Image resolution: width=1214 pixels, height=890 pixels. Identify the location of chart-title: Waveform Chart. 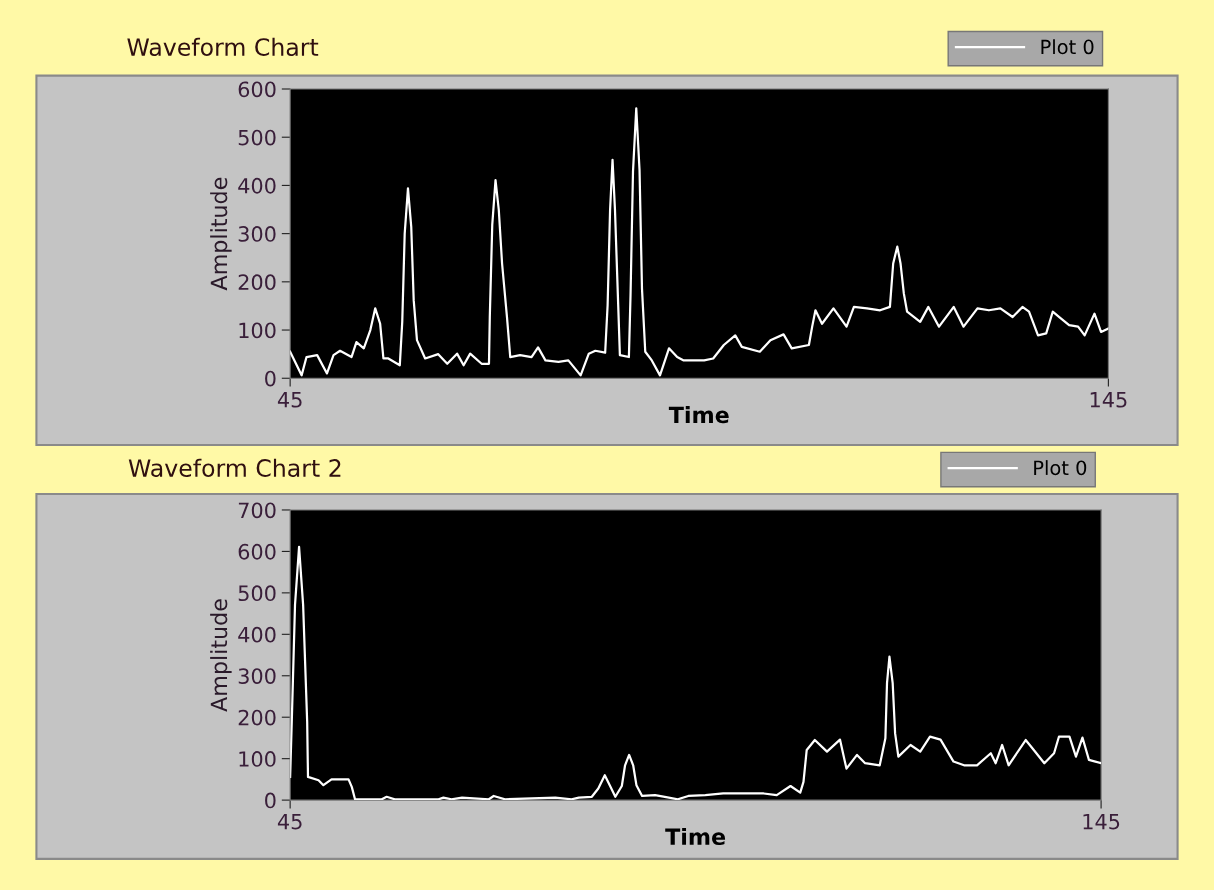
(223, 46).